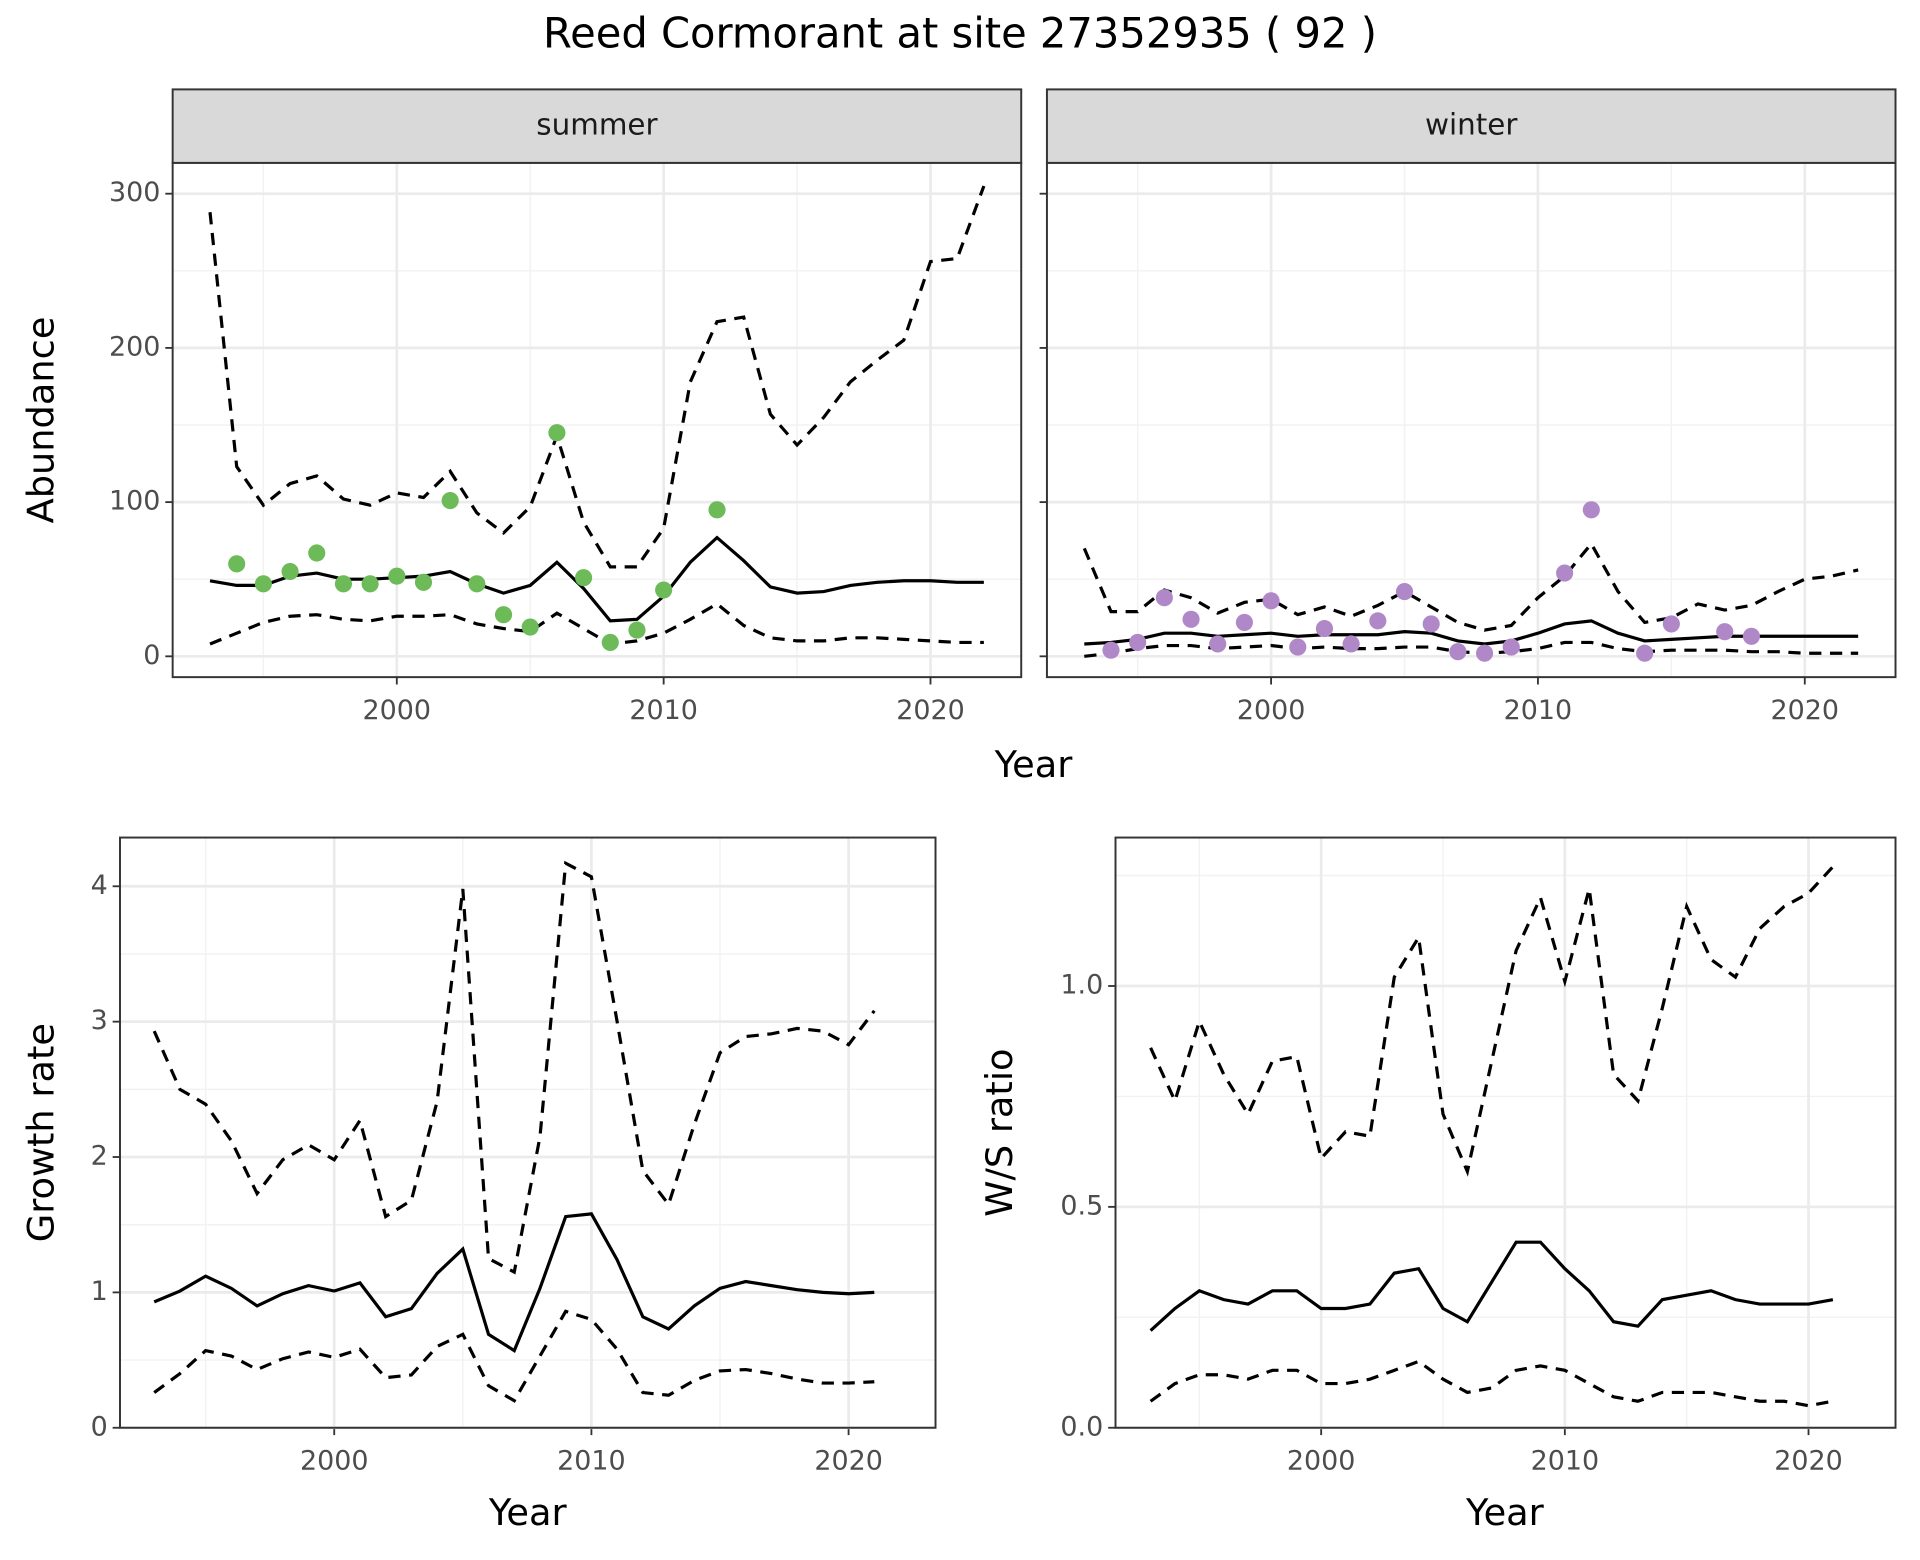 This screenshot has height=1560, width=1920. I want to click on y-tick-label: 4, so click(99, 885).